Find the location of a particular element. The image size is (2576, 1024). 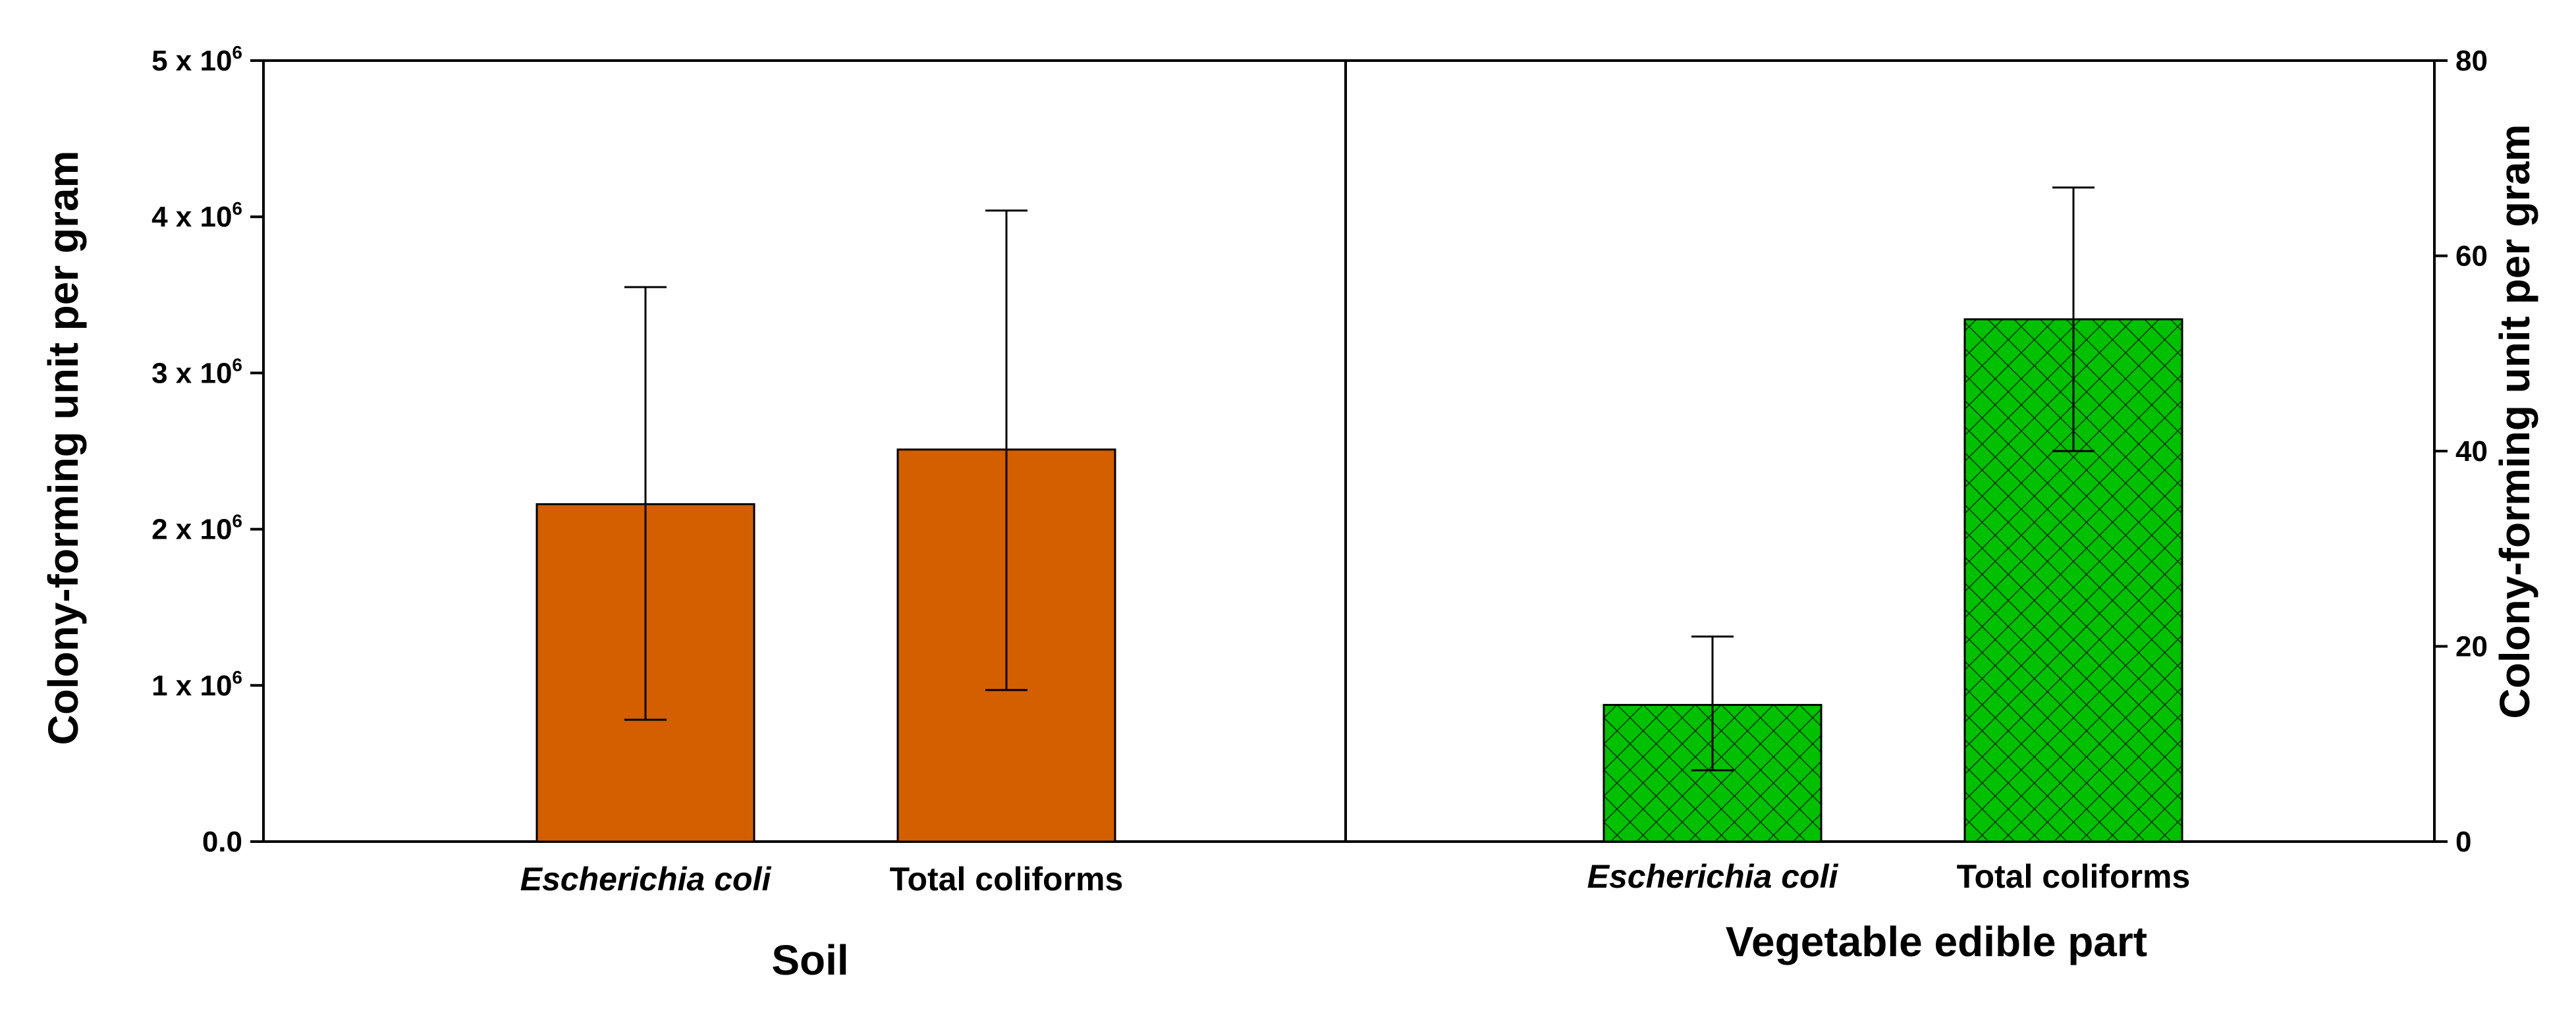

y-tick-label-base: 40 is located at coordinates (2471, 451).